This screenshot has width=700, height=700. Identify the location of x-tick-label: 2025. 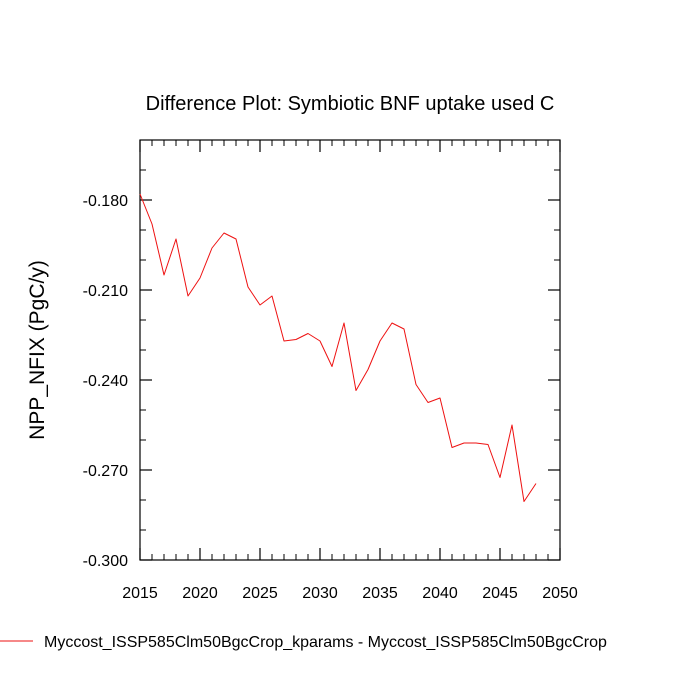
(260, 593).